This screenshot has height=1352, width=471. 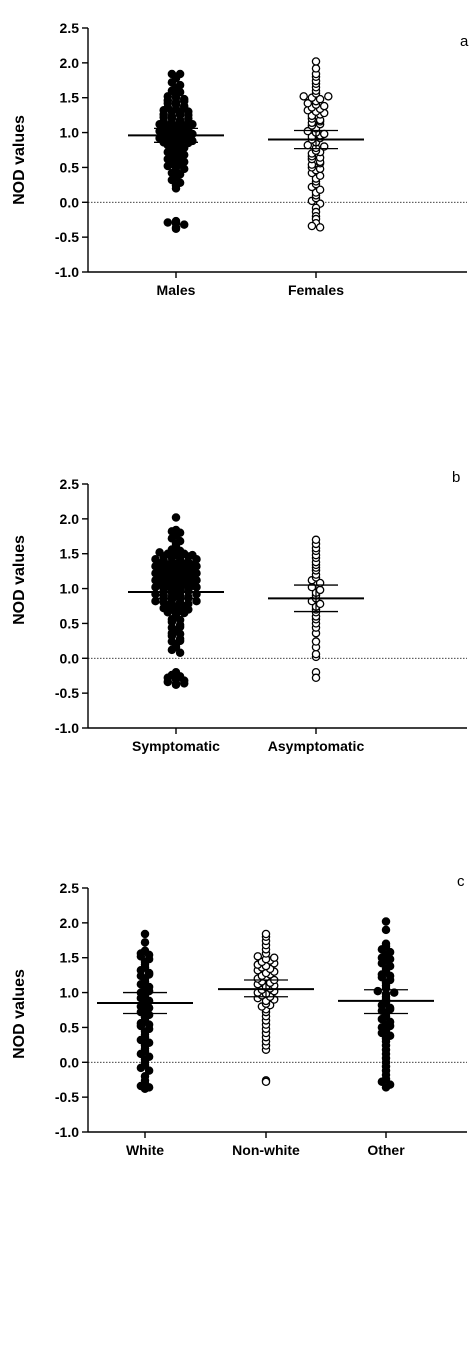 What do you see at coordinates (456, 477) in the screenshot?
I see `panel-label: b` at bounding box center [456, 477].